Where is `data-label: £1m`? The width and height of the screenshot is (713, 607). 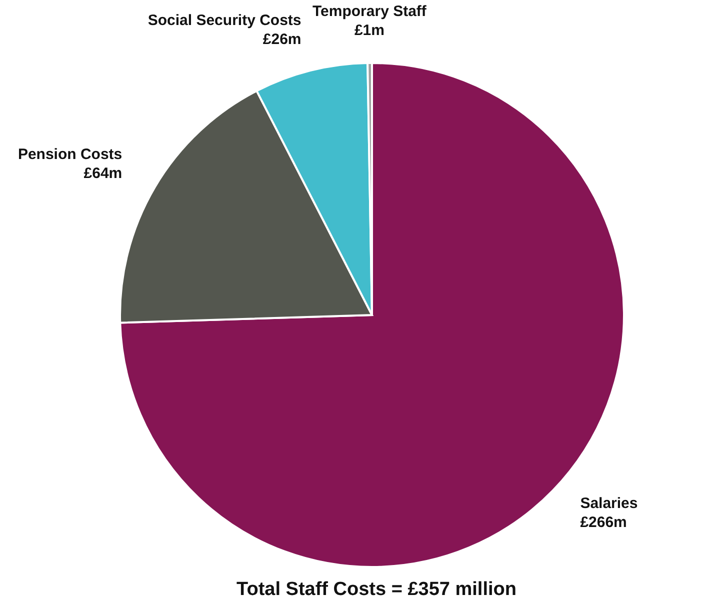
data-label: £1m is located at coordinates (369, 31).